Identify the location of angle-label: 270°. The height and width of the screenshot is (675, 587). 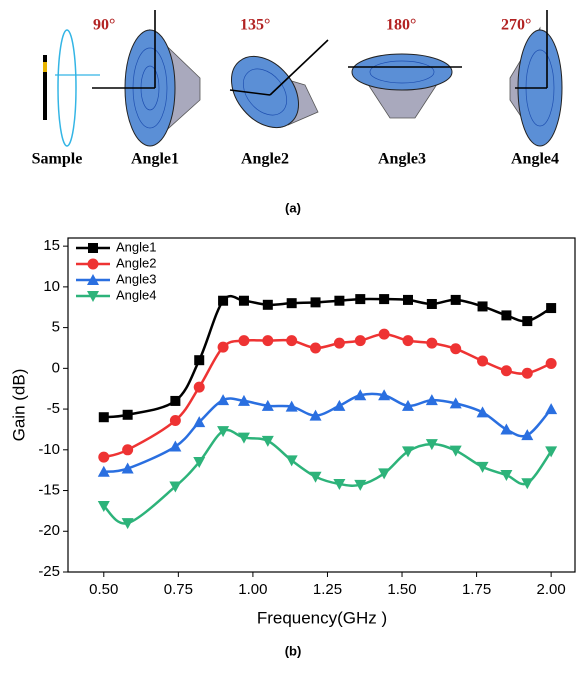
(516, 25).